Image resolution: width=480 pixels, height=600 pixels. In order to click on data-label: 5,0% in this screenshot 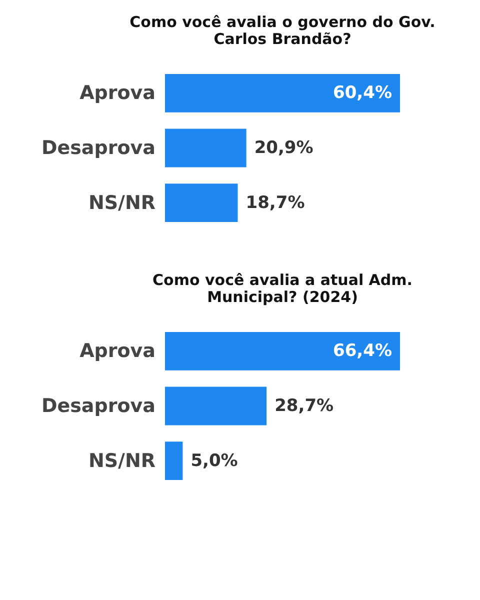, I will do `click(214, 460)`.